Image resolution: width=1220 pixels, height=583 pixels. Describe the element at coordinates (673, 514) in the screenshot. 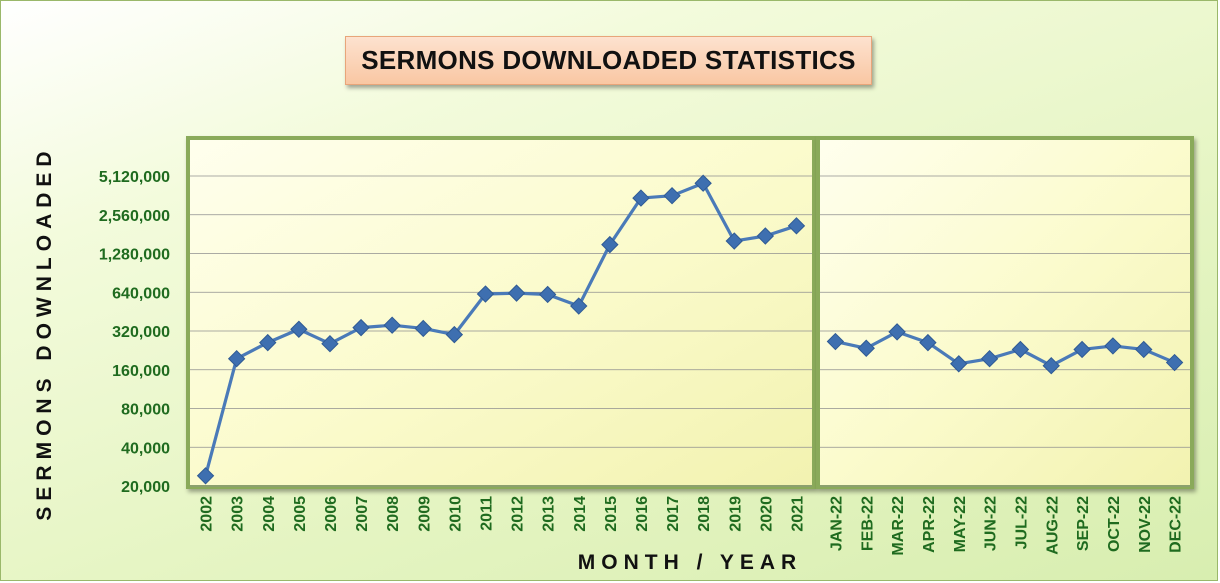

I see `x-tick-label: 2017` at that location.